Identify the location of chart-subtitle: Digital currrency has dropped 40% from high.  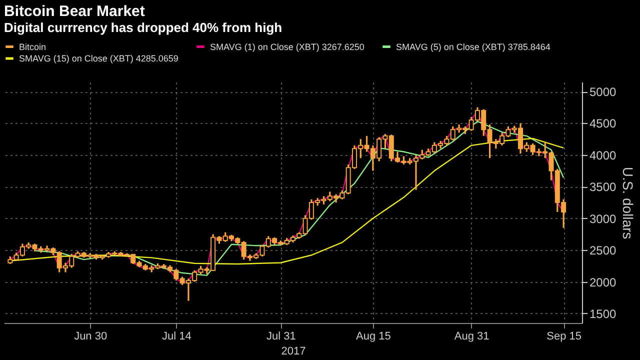
(143, 27).